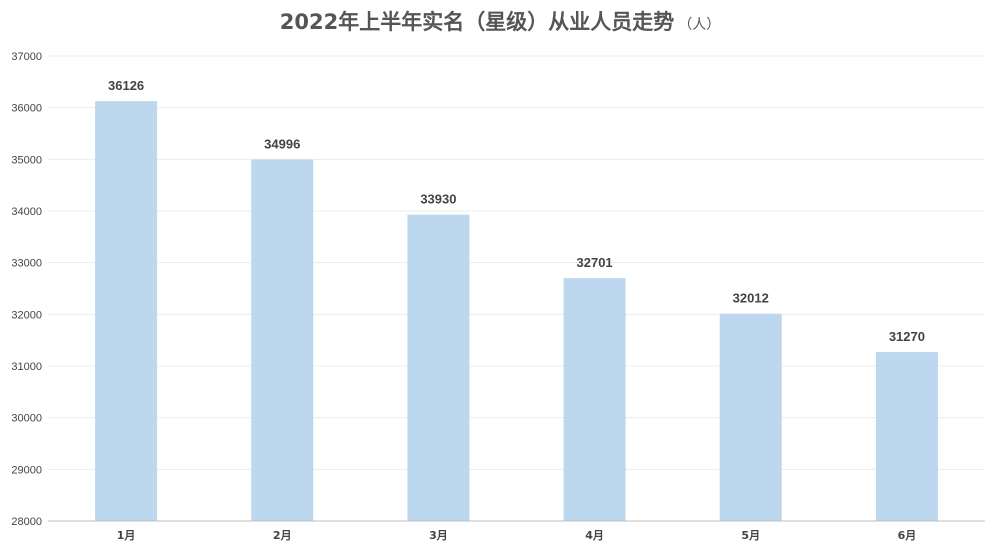  What do you see at coordinates (751, 298) in the screenshot?
I see `data-label: 32012` at bounding box center [751, 298].